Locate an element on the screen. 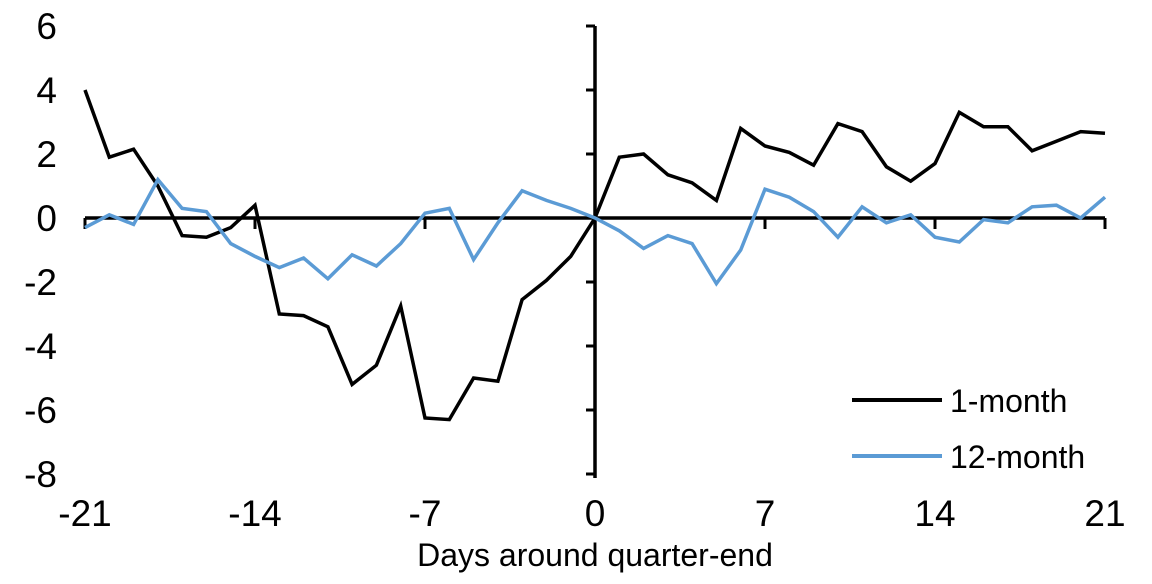  legend-entry-12-month: 12-month is located at coordinates (968, 457).